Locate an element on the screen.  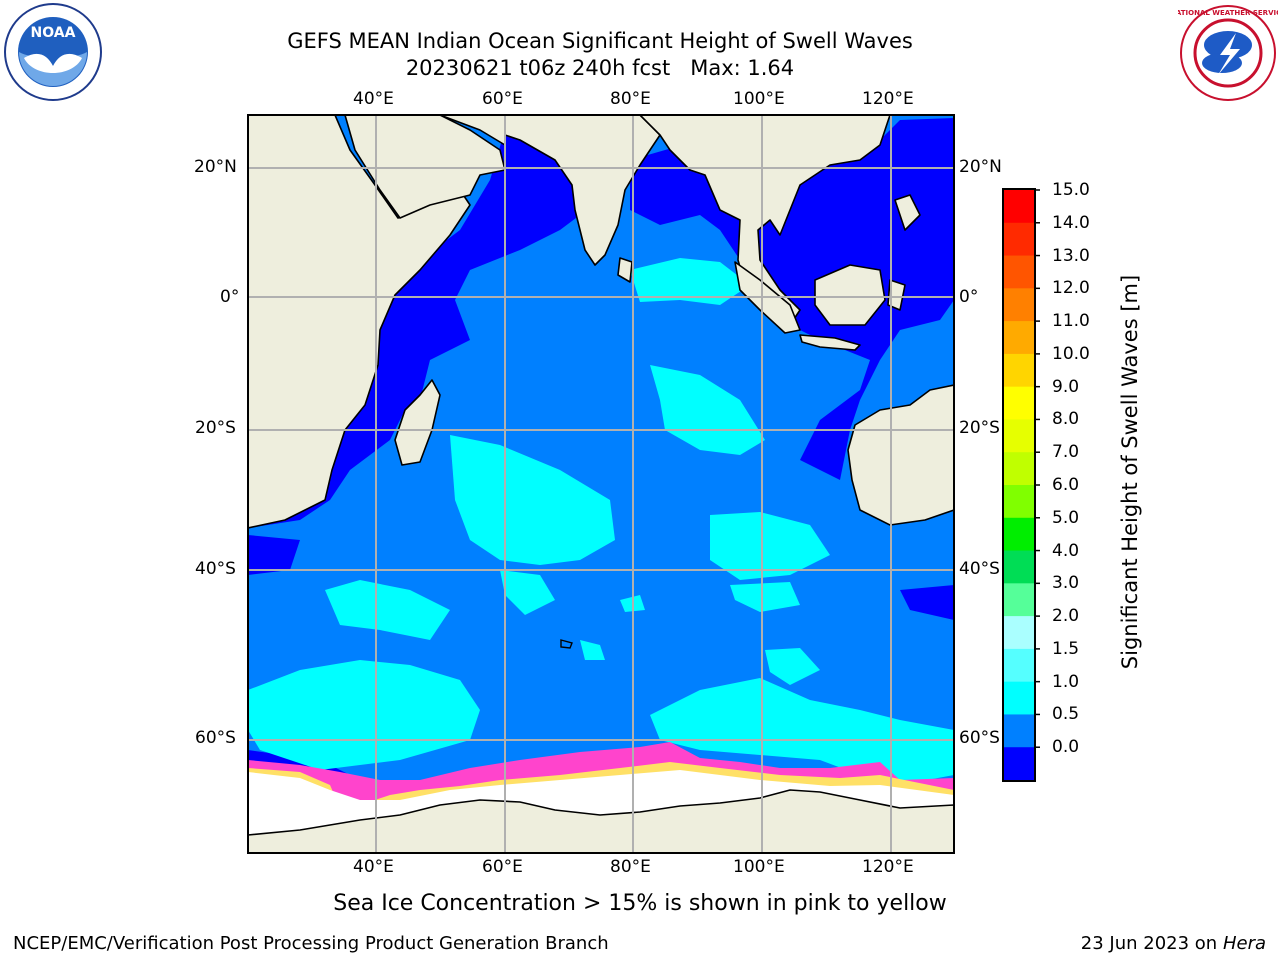
colorbar-tick-label: 5.0 is located at coordinates (1066, 517).